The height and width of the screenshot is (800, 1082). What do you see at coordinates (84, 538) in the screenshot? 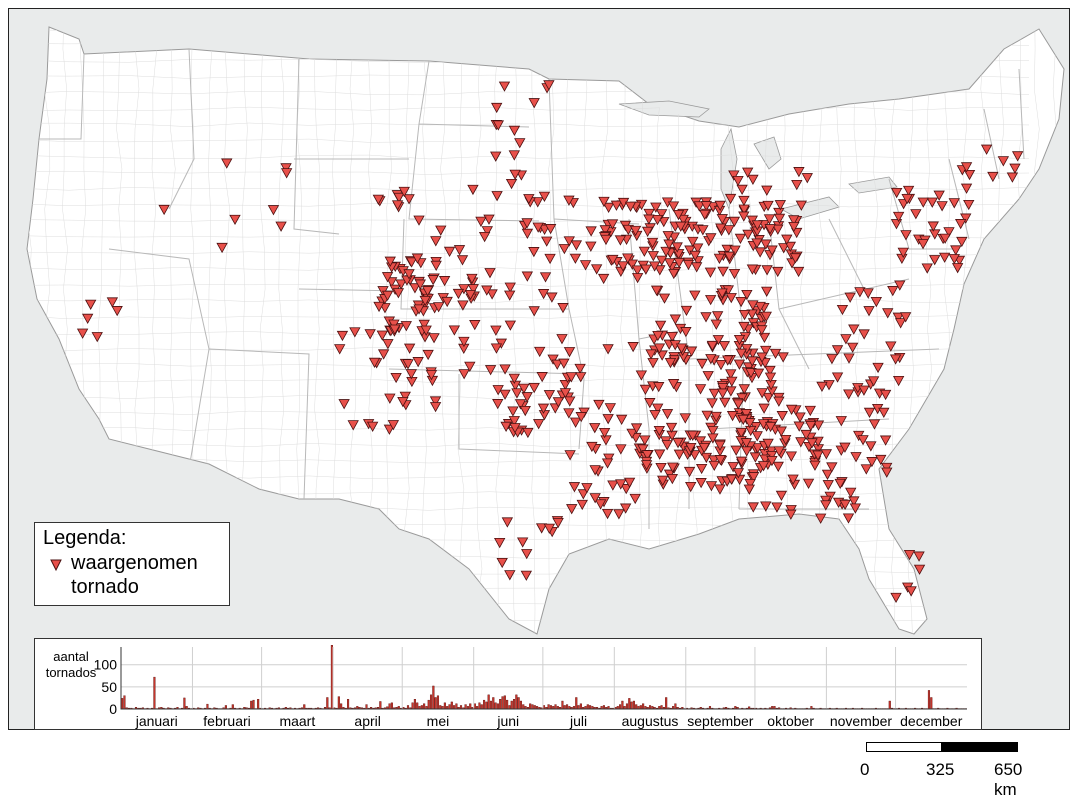
I see `legend-title: Legenda:` at bounding box center [84, 538].